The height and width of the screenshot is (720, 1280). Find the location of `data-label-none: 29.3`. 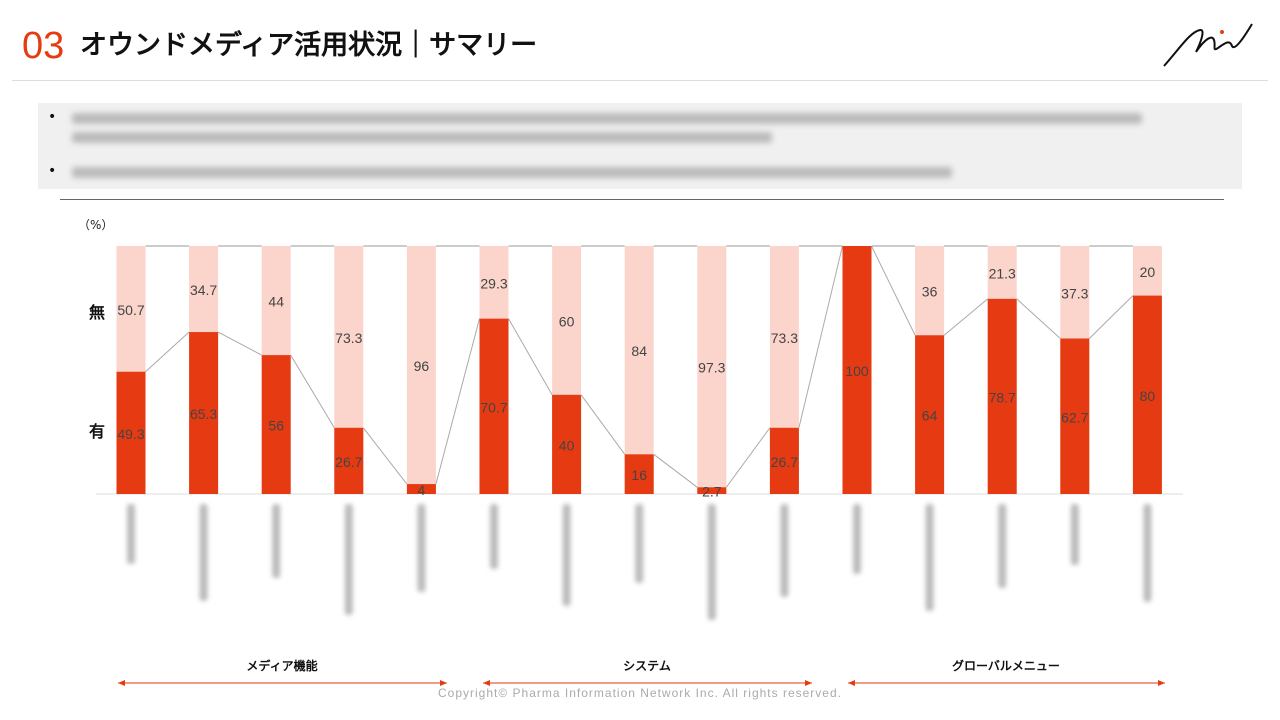

data-label-none: 29.3 is located at coordinates (493, 283).